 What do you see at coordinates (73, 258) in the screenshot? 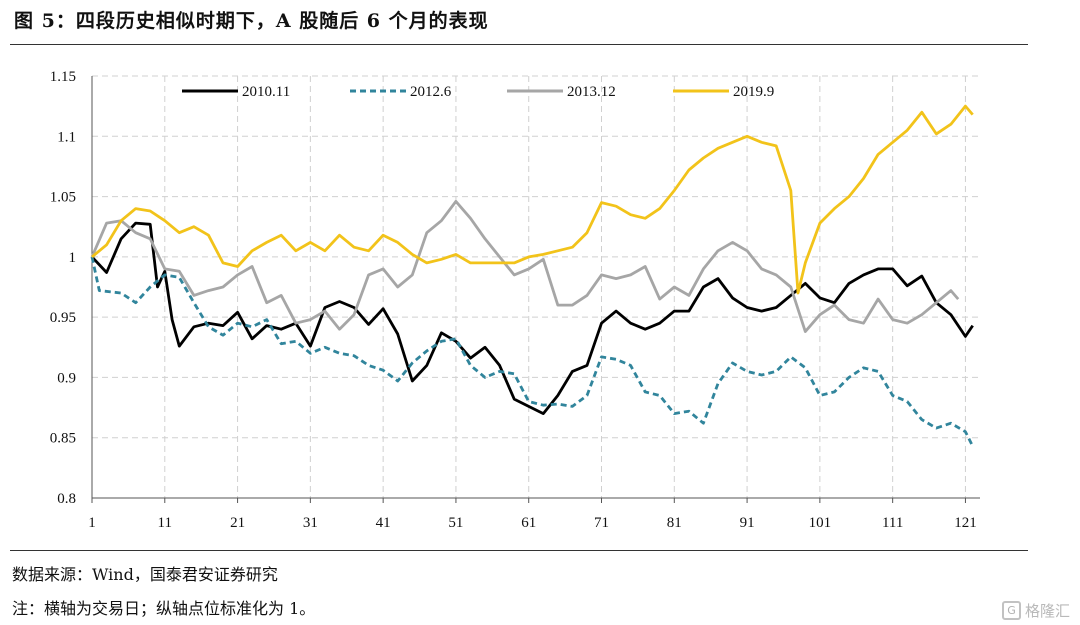
I see `y-tick-label: 1` at bounding box center [73, 258].